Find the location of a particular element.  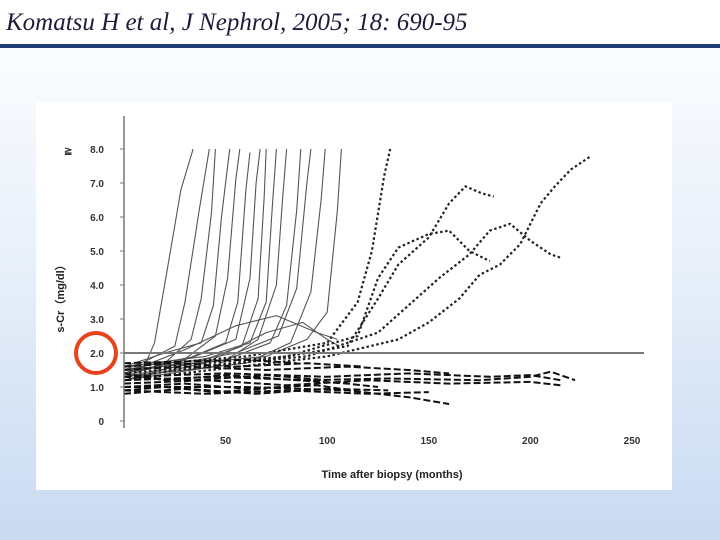

y-axis-title: s-Cr（mg/dl） is located at coordinates (60, 295).